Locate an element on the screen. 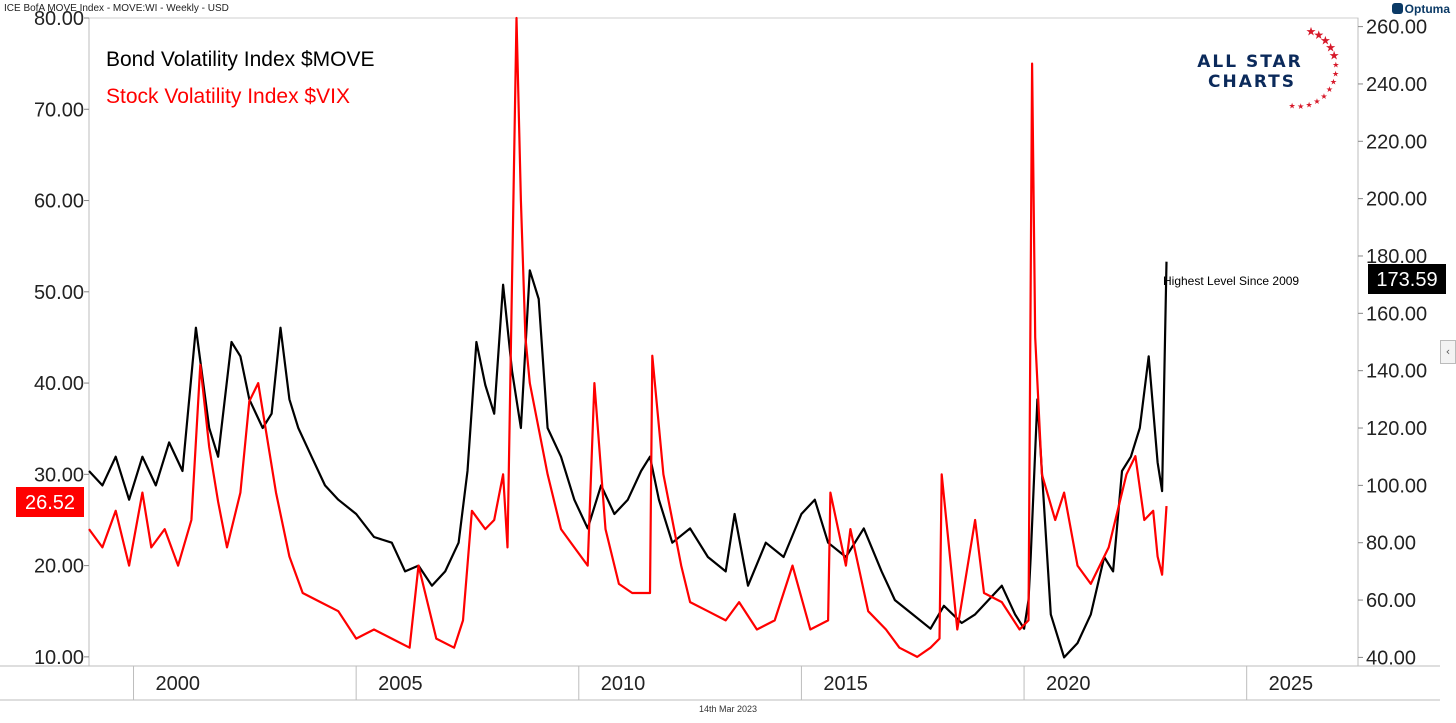 The width and height of the screenshot is (1456, 723). footer-date: 14th Mar 2023 is located at coordinates (728, 709).